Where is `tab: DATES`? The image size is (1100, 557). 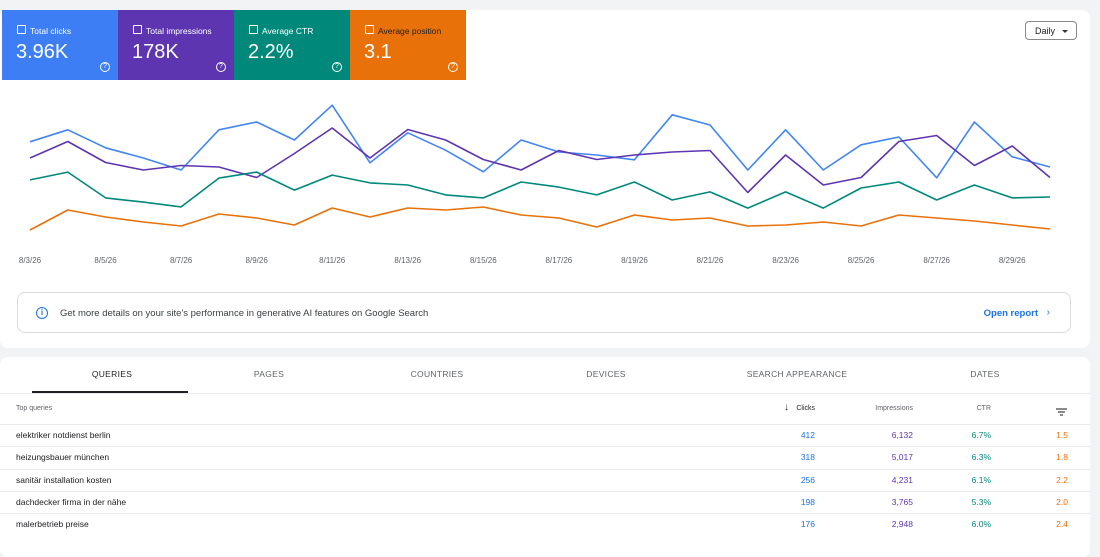 tab: DATES is located at coordinates (985, 374).